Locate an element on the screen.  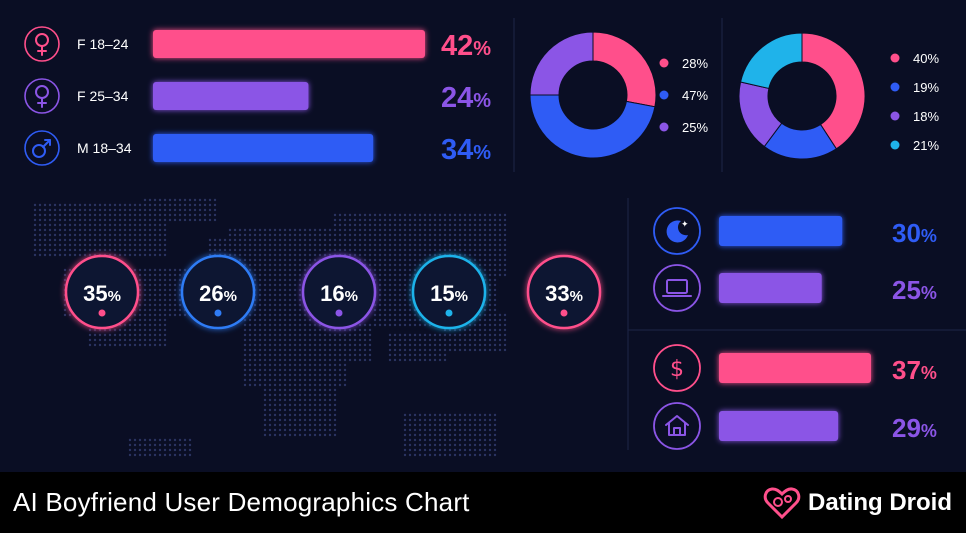
brand-logo: Dating Droid is located at coordinates (857, 503).